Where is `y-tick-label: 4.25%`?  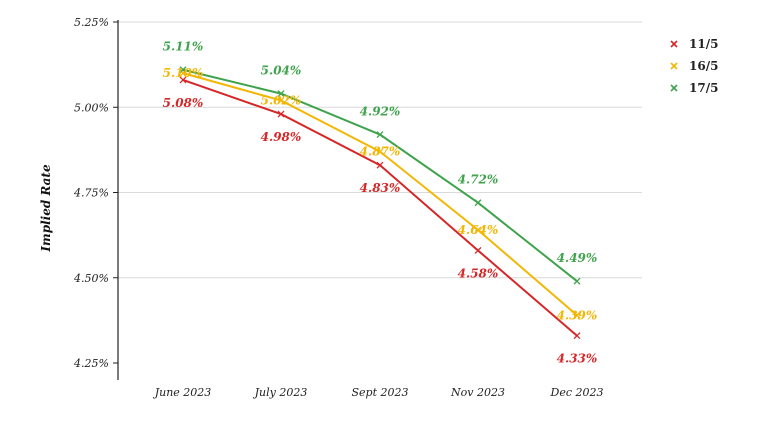
y-tick-label: 4.25% is located at coordinates (91, 363).